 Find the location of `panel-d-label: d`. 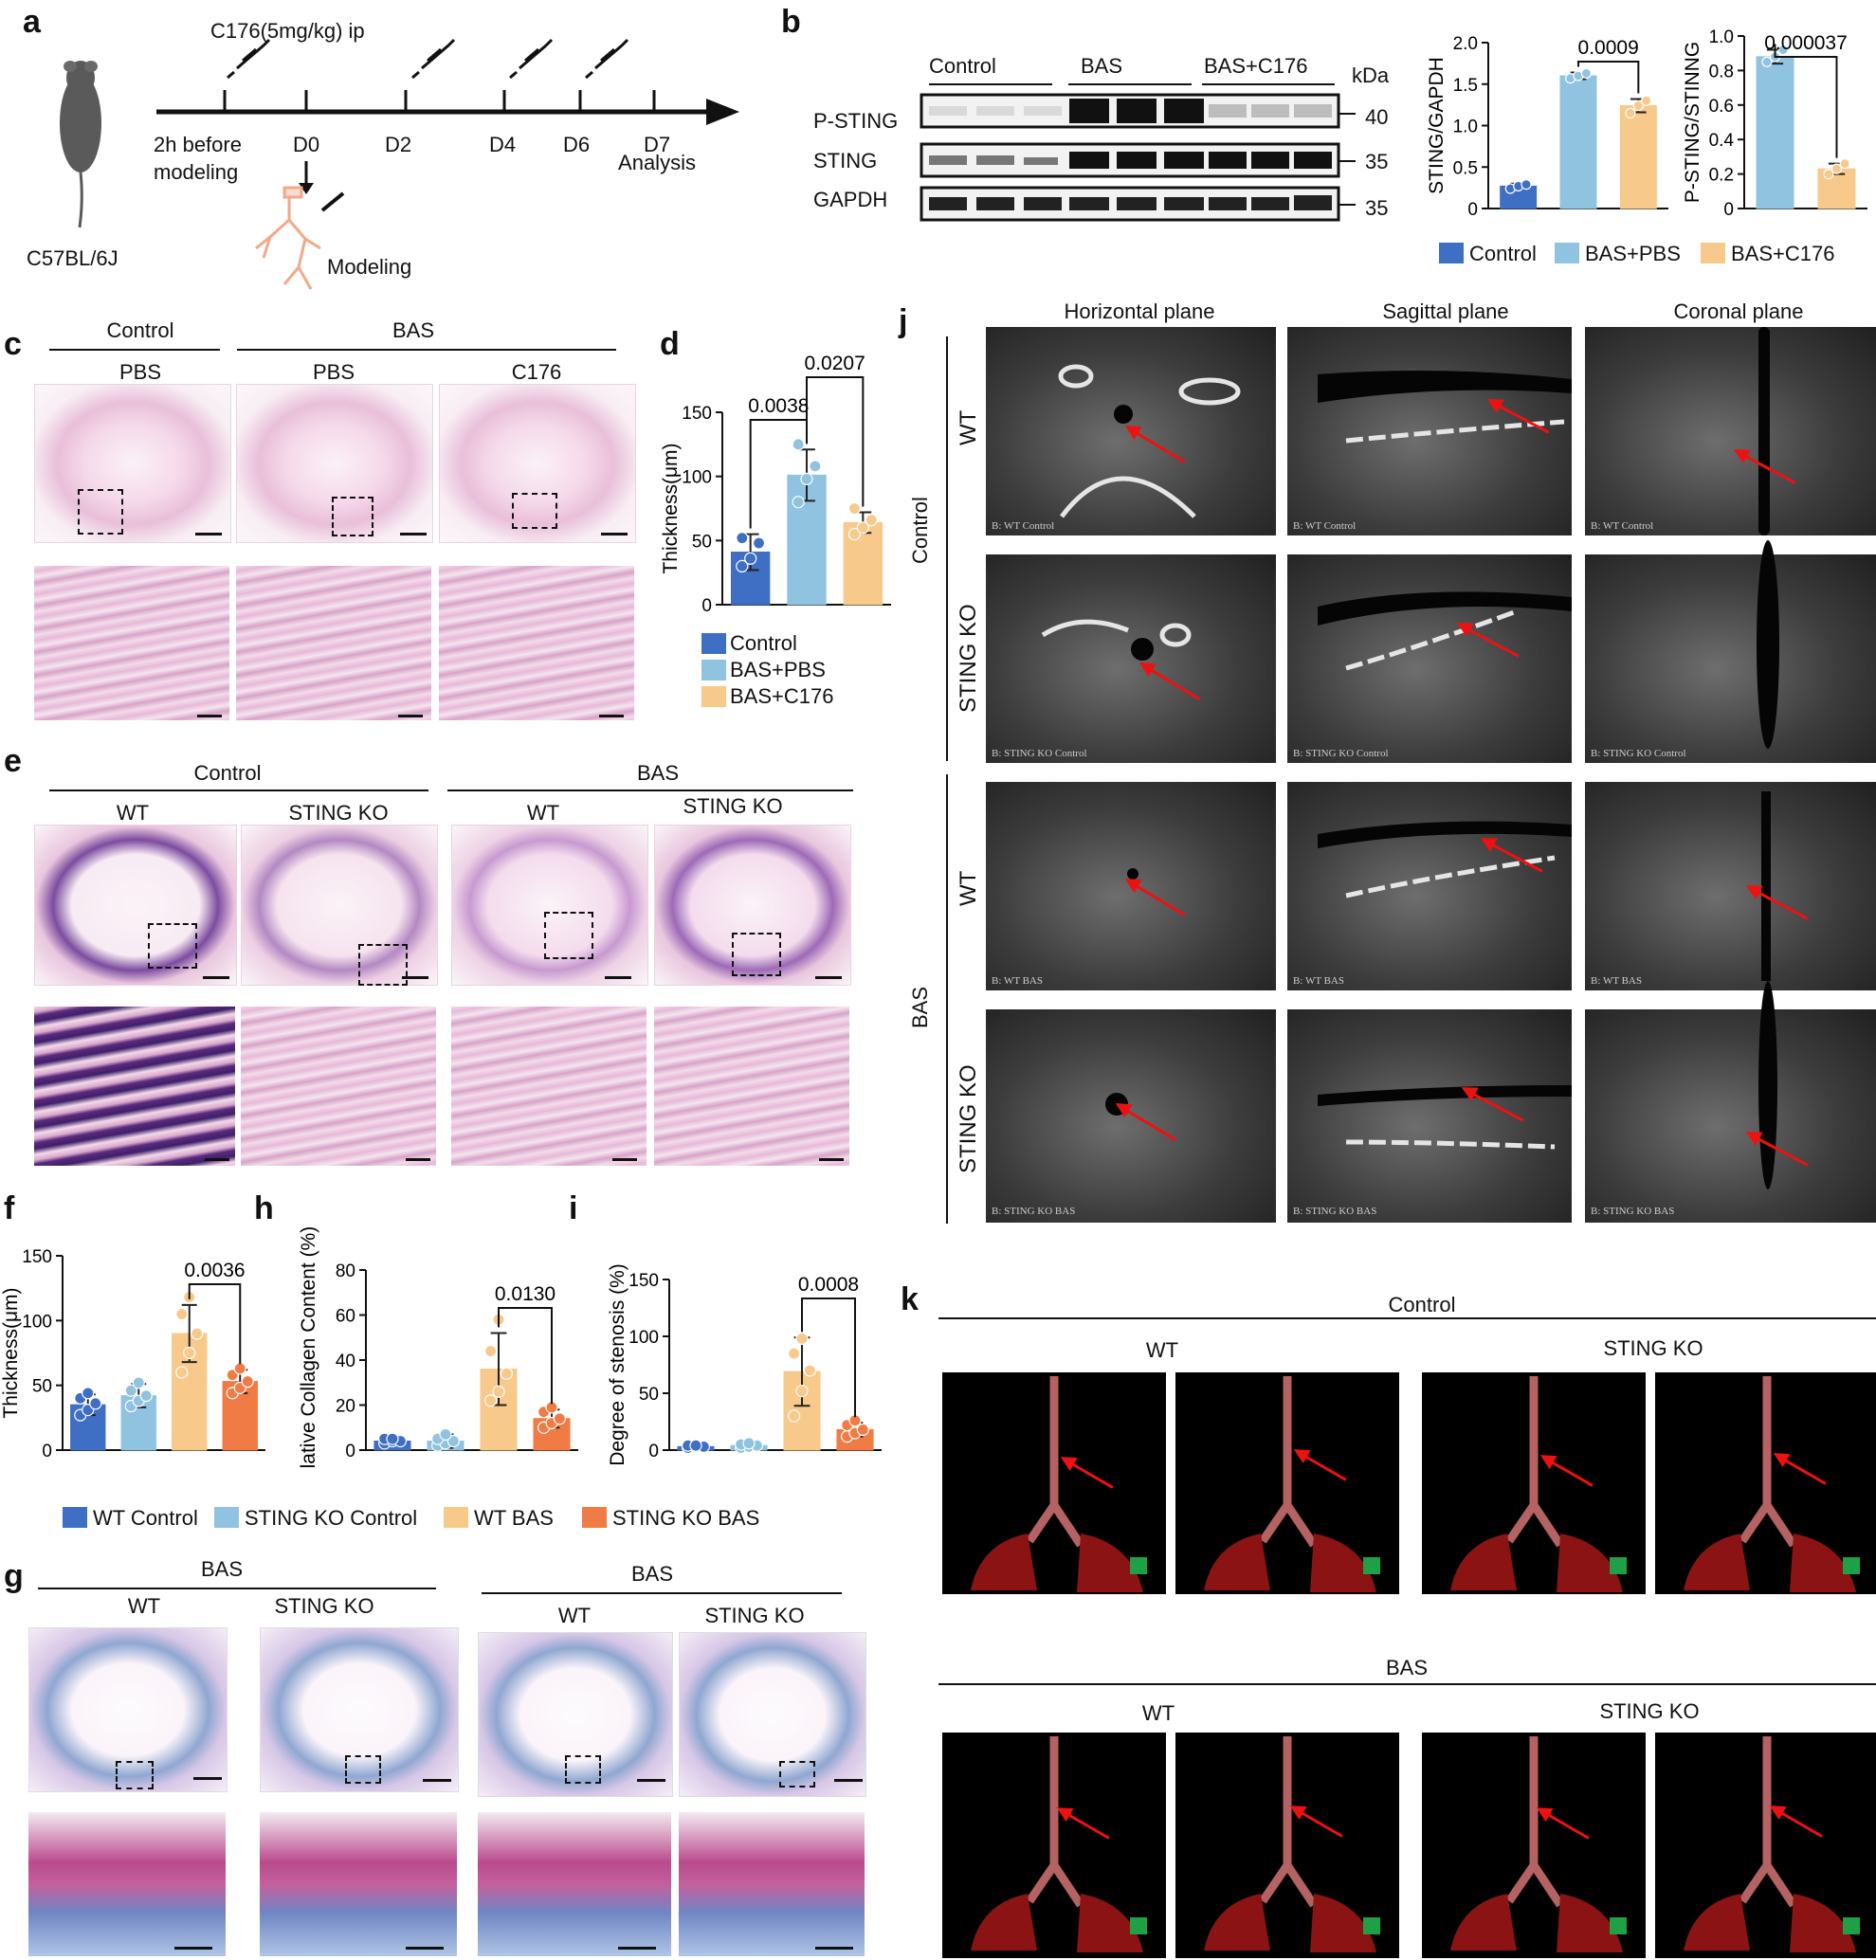

panel-d-label: d is located at coordinates (670, 344).